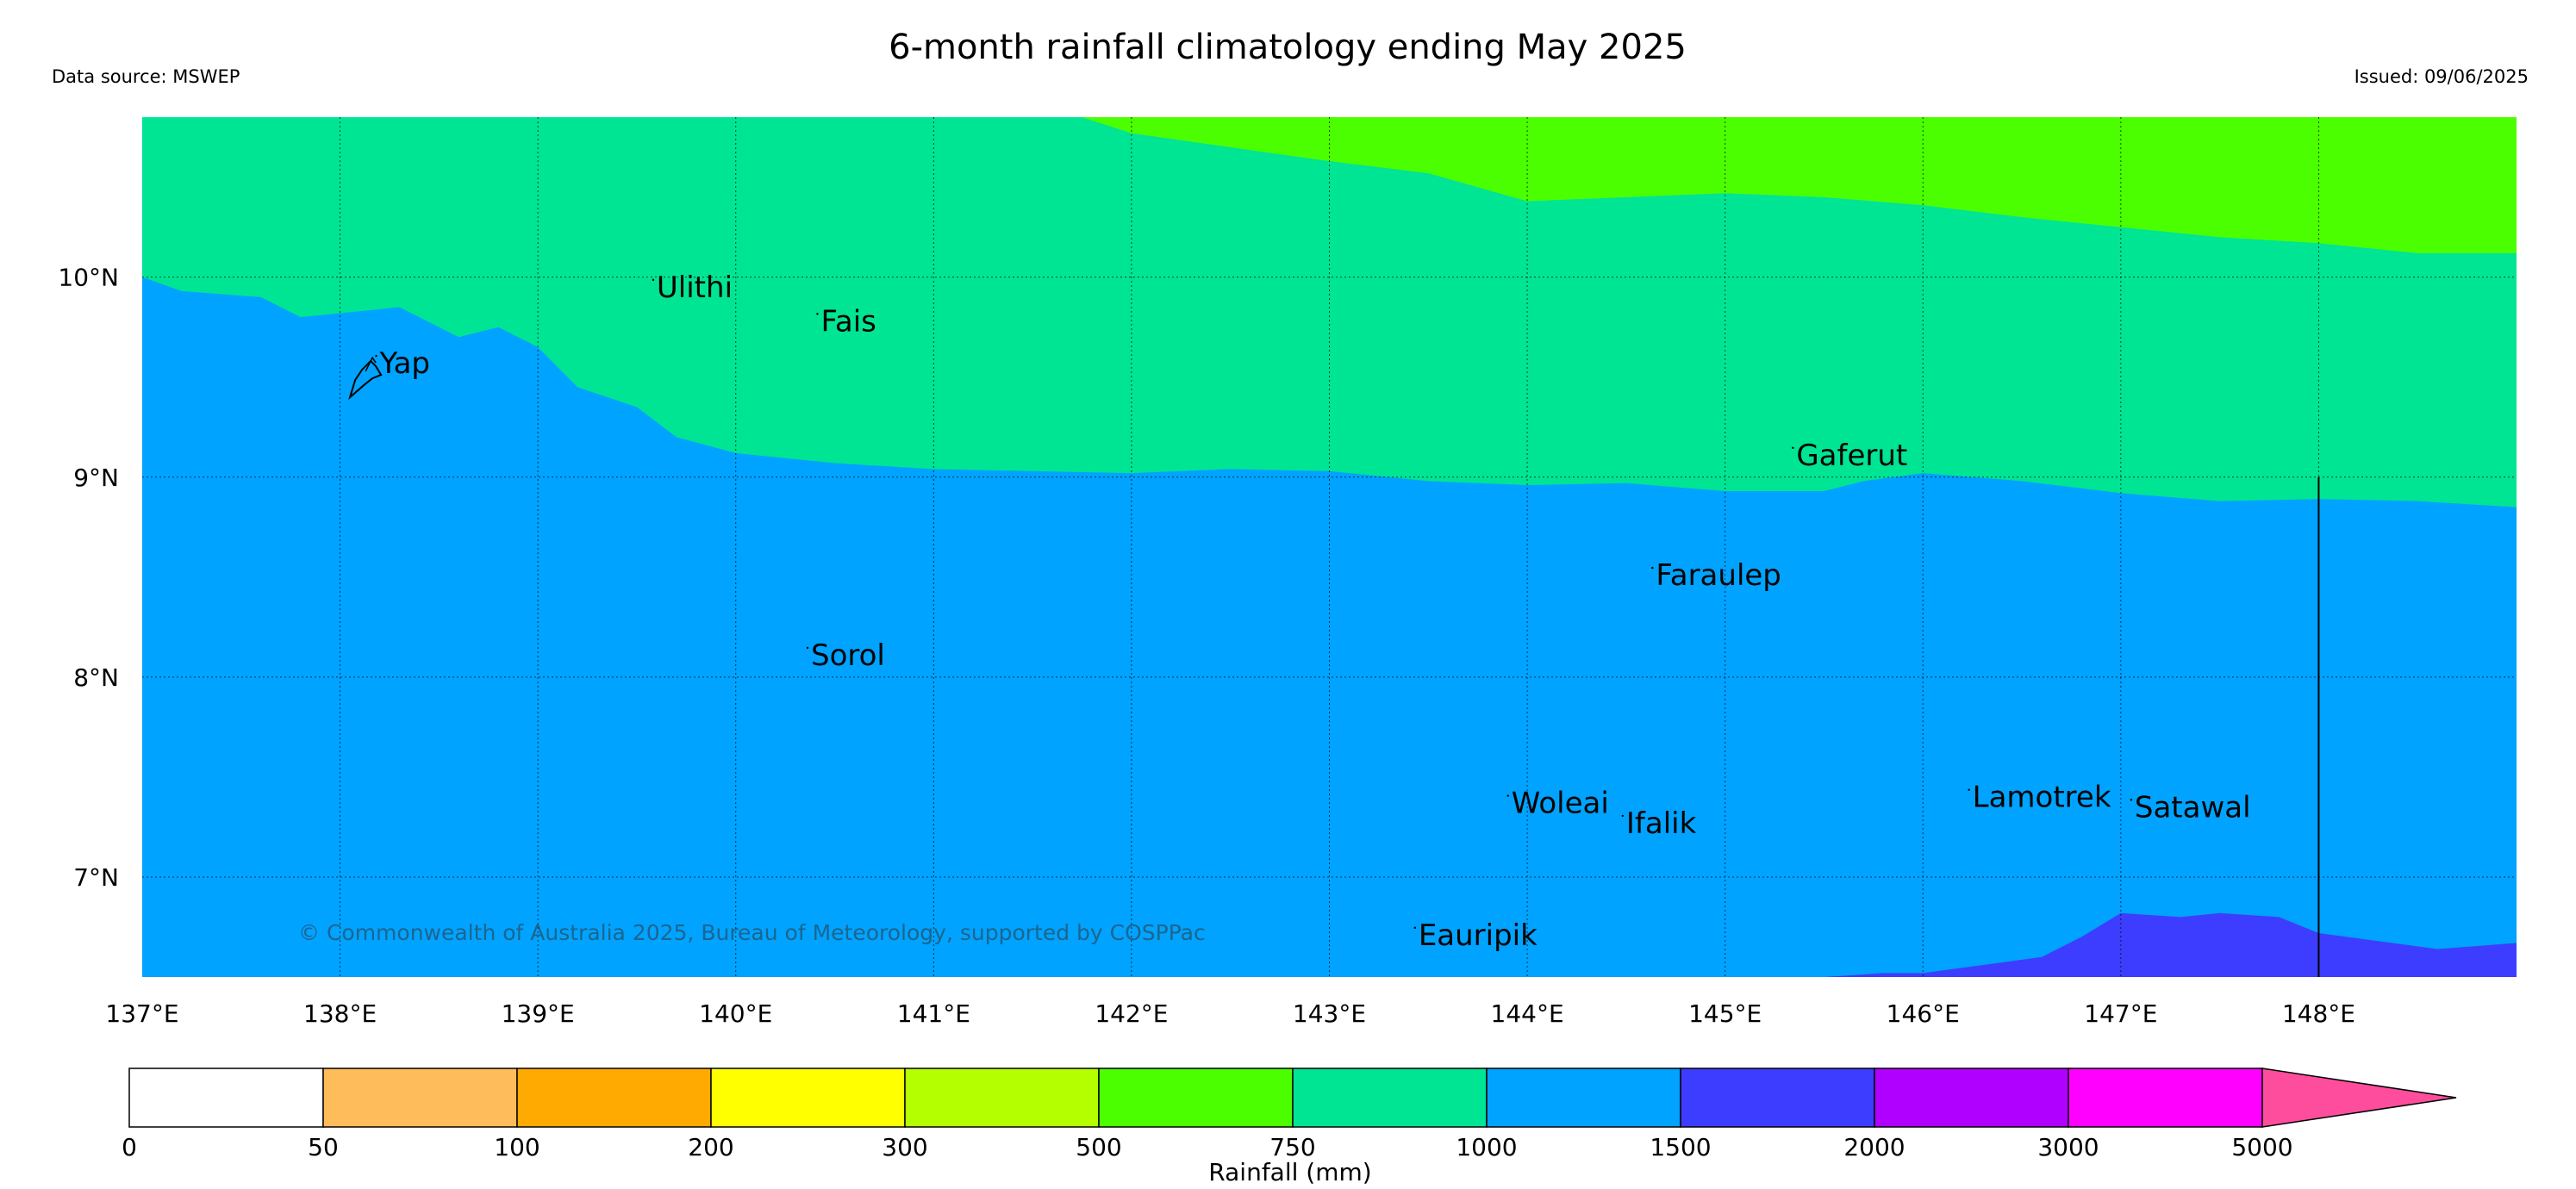 This screenshot has height=1189, width=2576. What do you see at coordinates (2120, 1014) in the screenshot?
I see `lon-tick-label: 147°E` at bounding box center [2120, 1014].